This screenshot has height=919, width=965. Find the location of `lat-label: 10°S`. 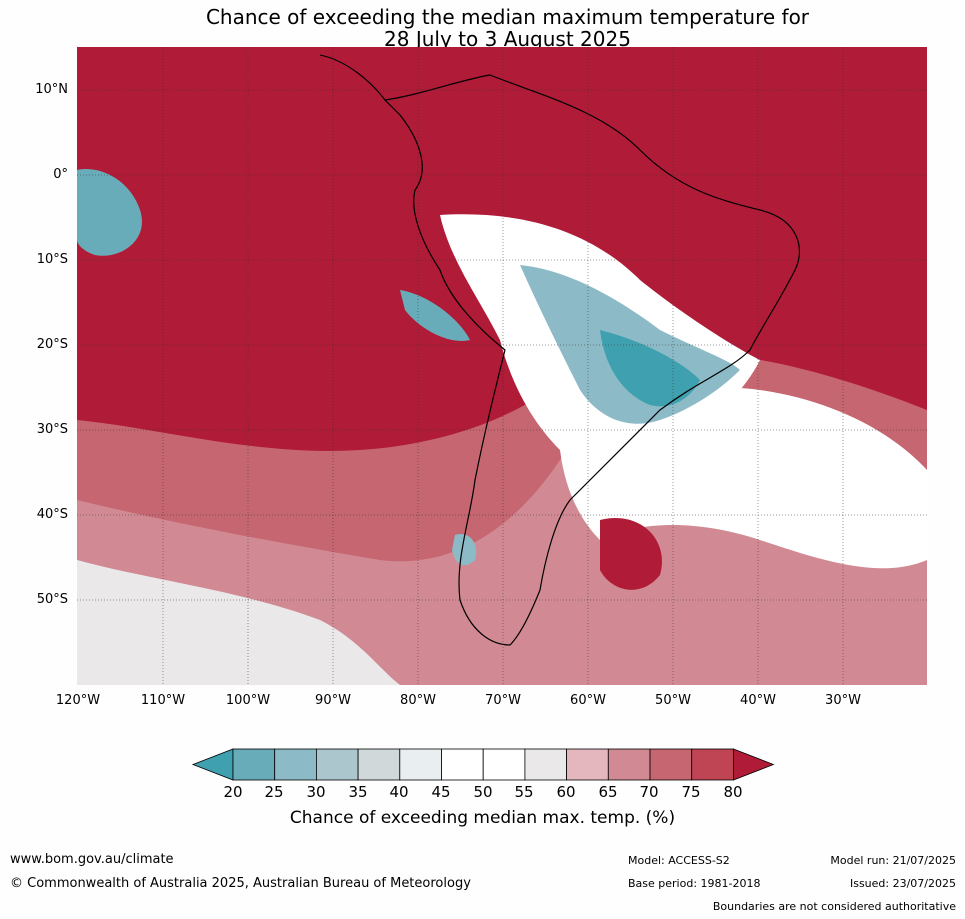

lat-label: 10°S is located at coordinates (52, 259).